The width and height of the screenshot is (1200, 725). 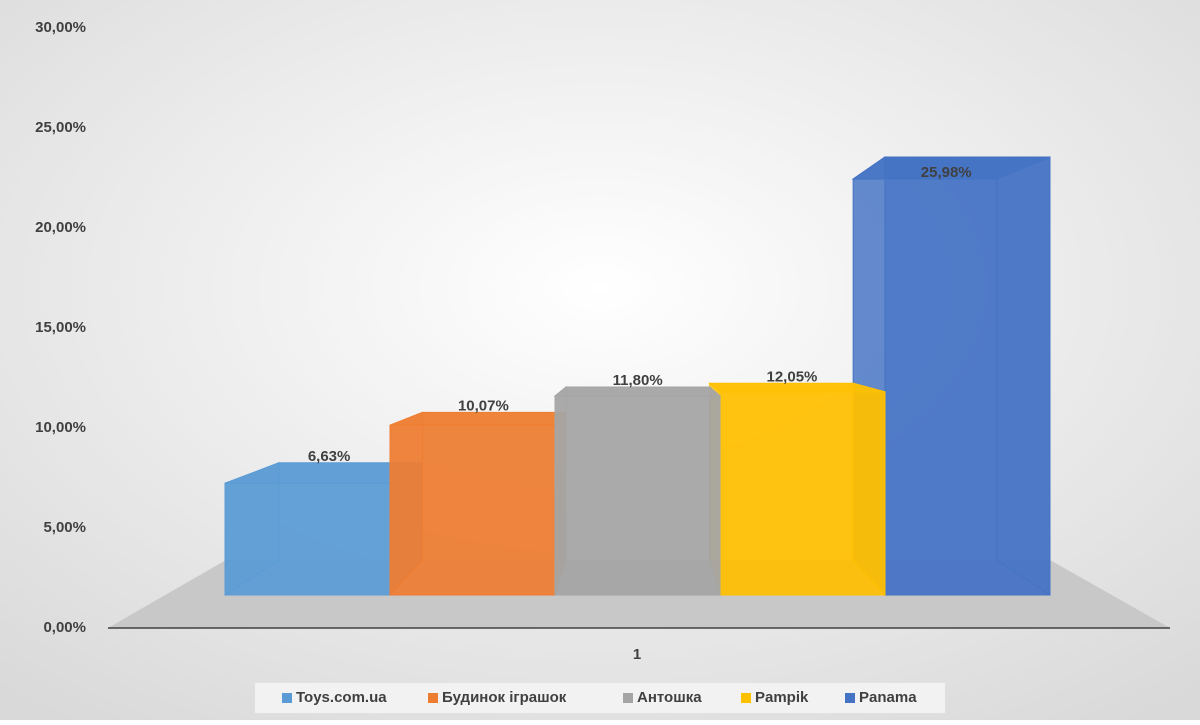 What do you see at coordinates (792, 376) in the screenshot?
I see `data-label: 12,05%` at bounding box center [792, 376].